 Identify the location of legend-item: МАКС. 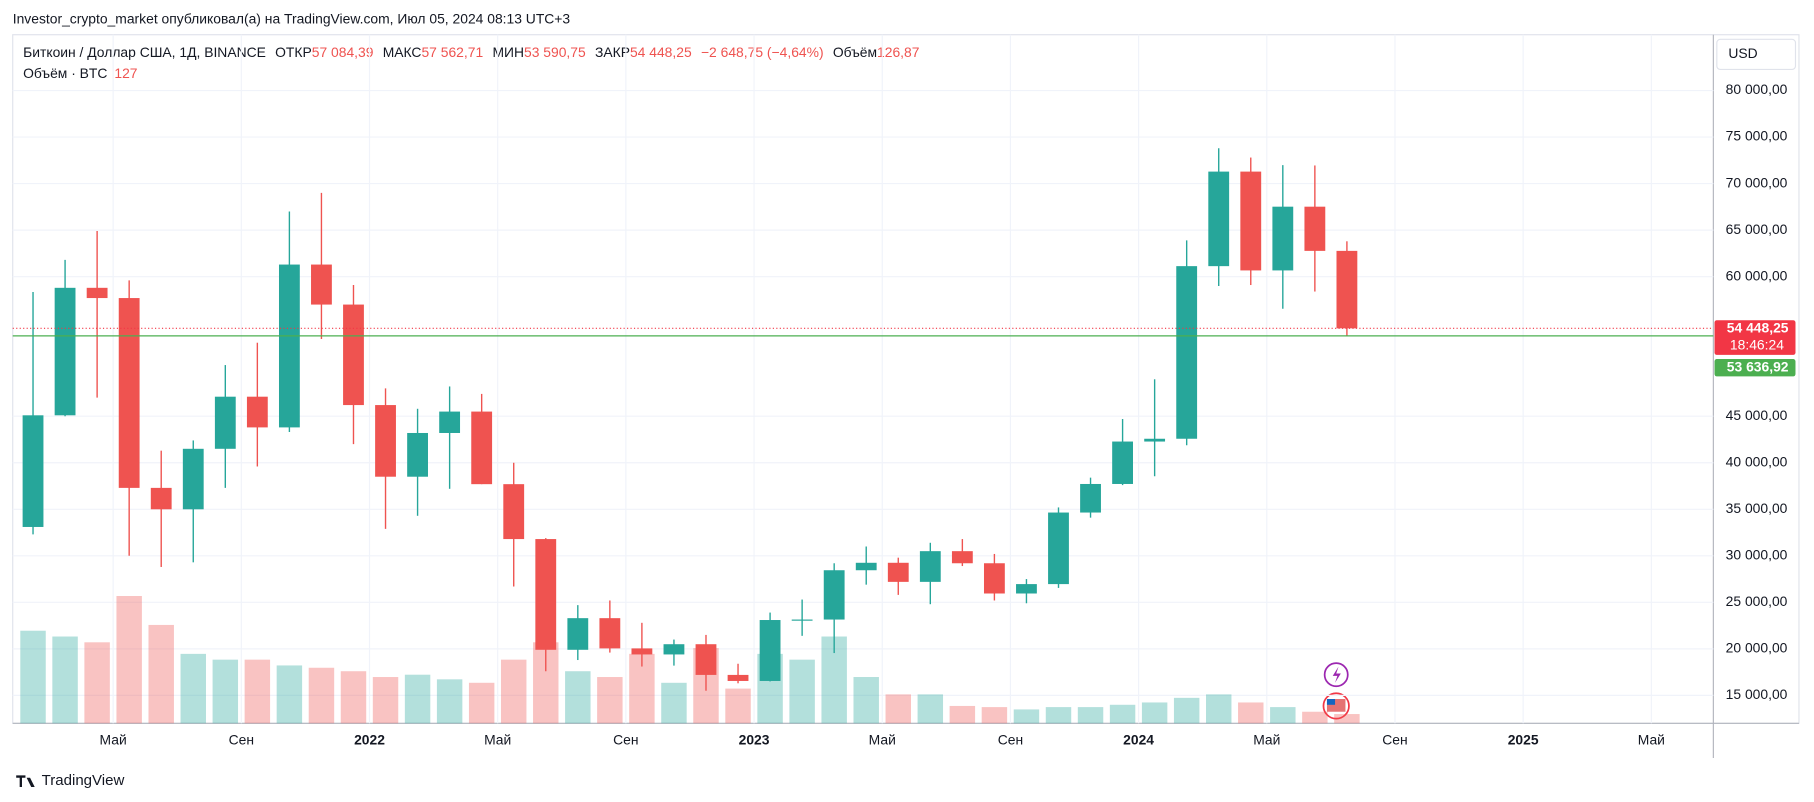
(402, 52).